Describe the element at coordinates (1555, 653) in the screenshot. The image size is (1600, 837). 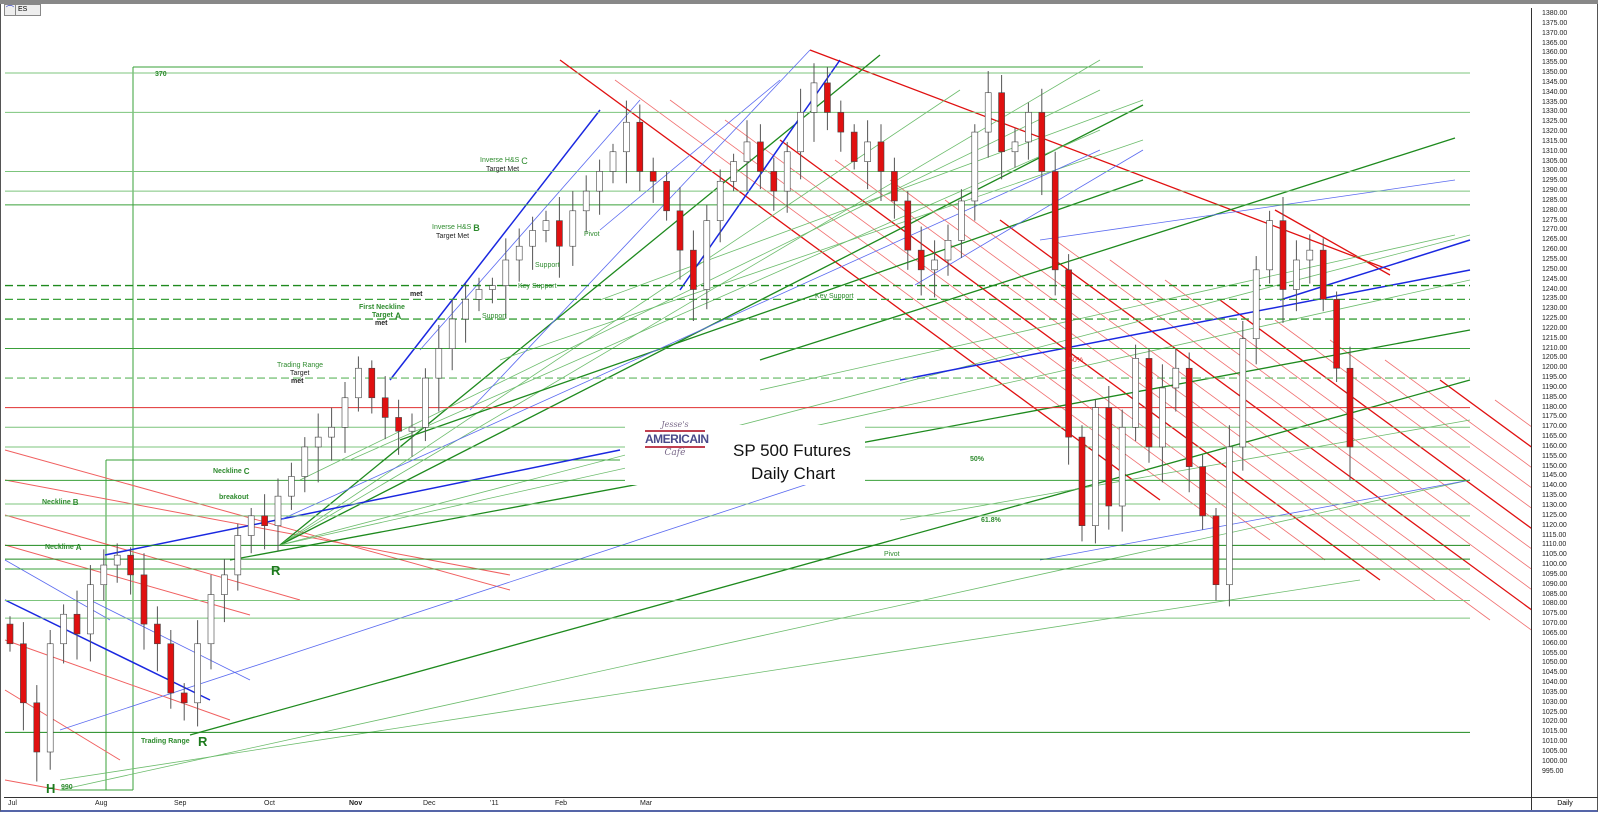
I see `y-tick-label: 1055.00` at that location.